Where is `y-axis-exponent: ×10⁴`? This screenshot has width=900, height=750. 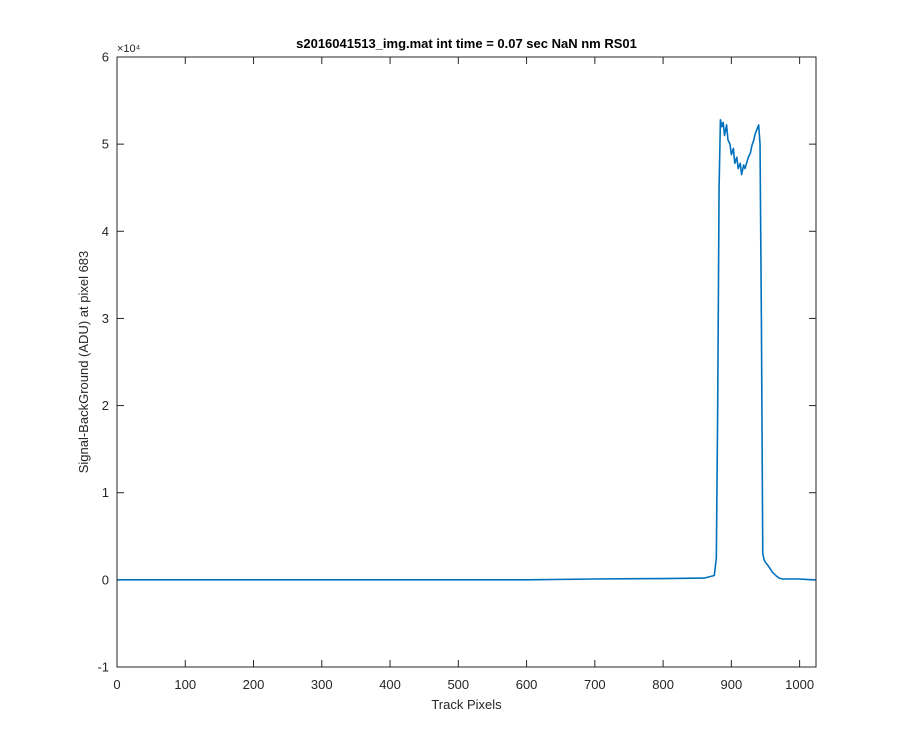 y-axis-exponent: ×10⁴ is located at coordinates (129, 49).